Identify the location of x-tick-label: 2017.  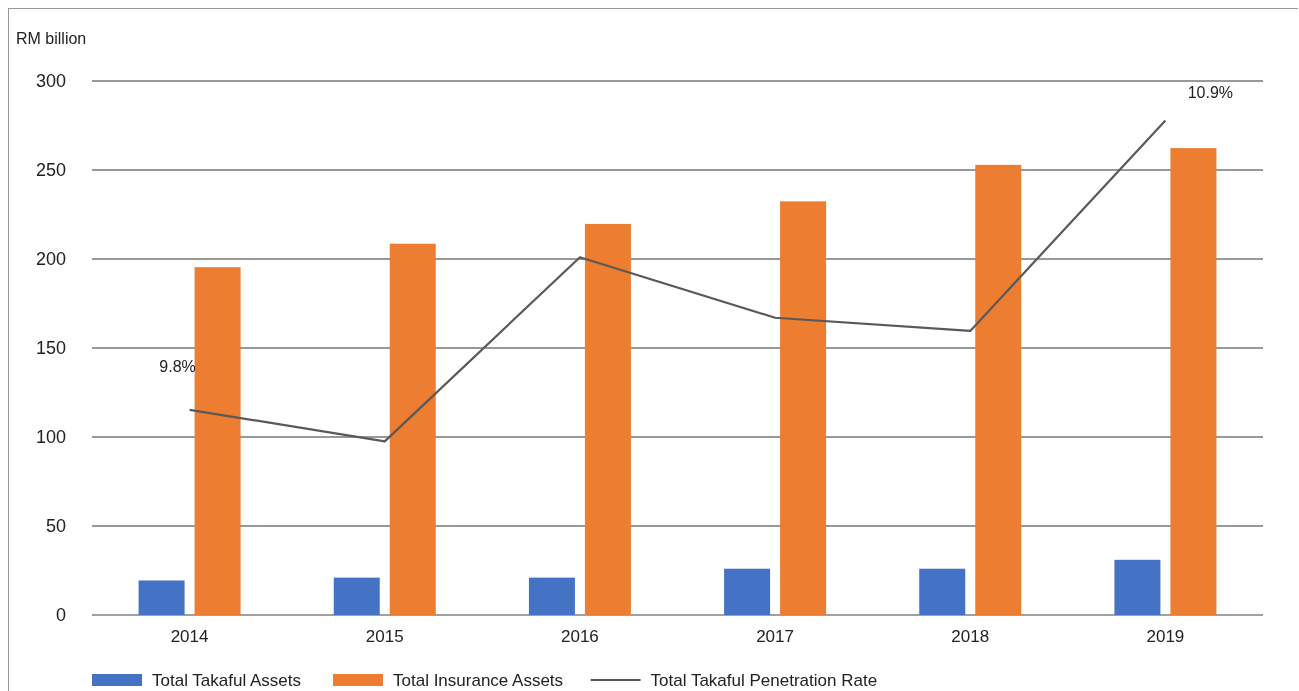
(775, 636).